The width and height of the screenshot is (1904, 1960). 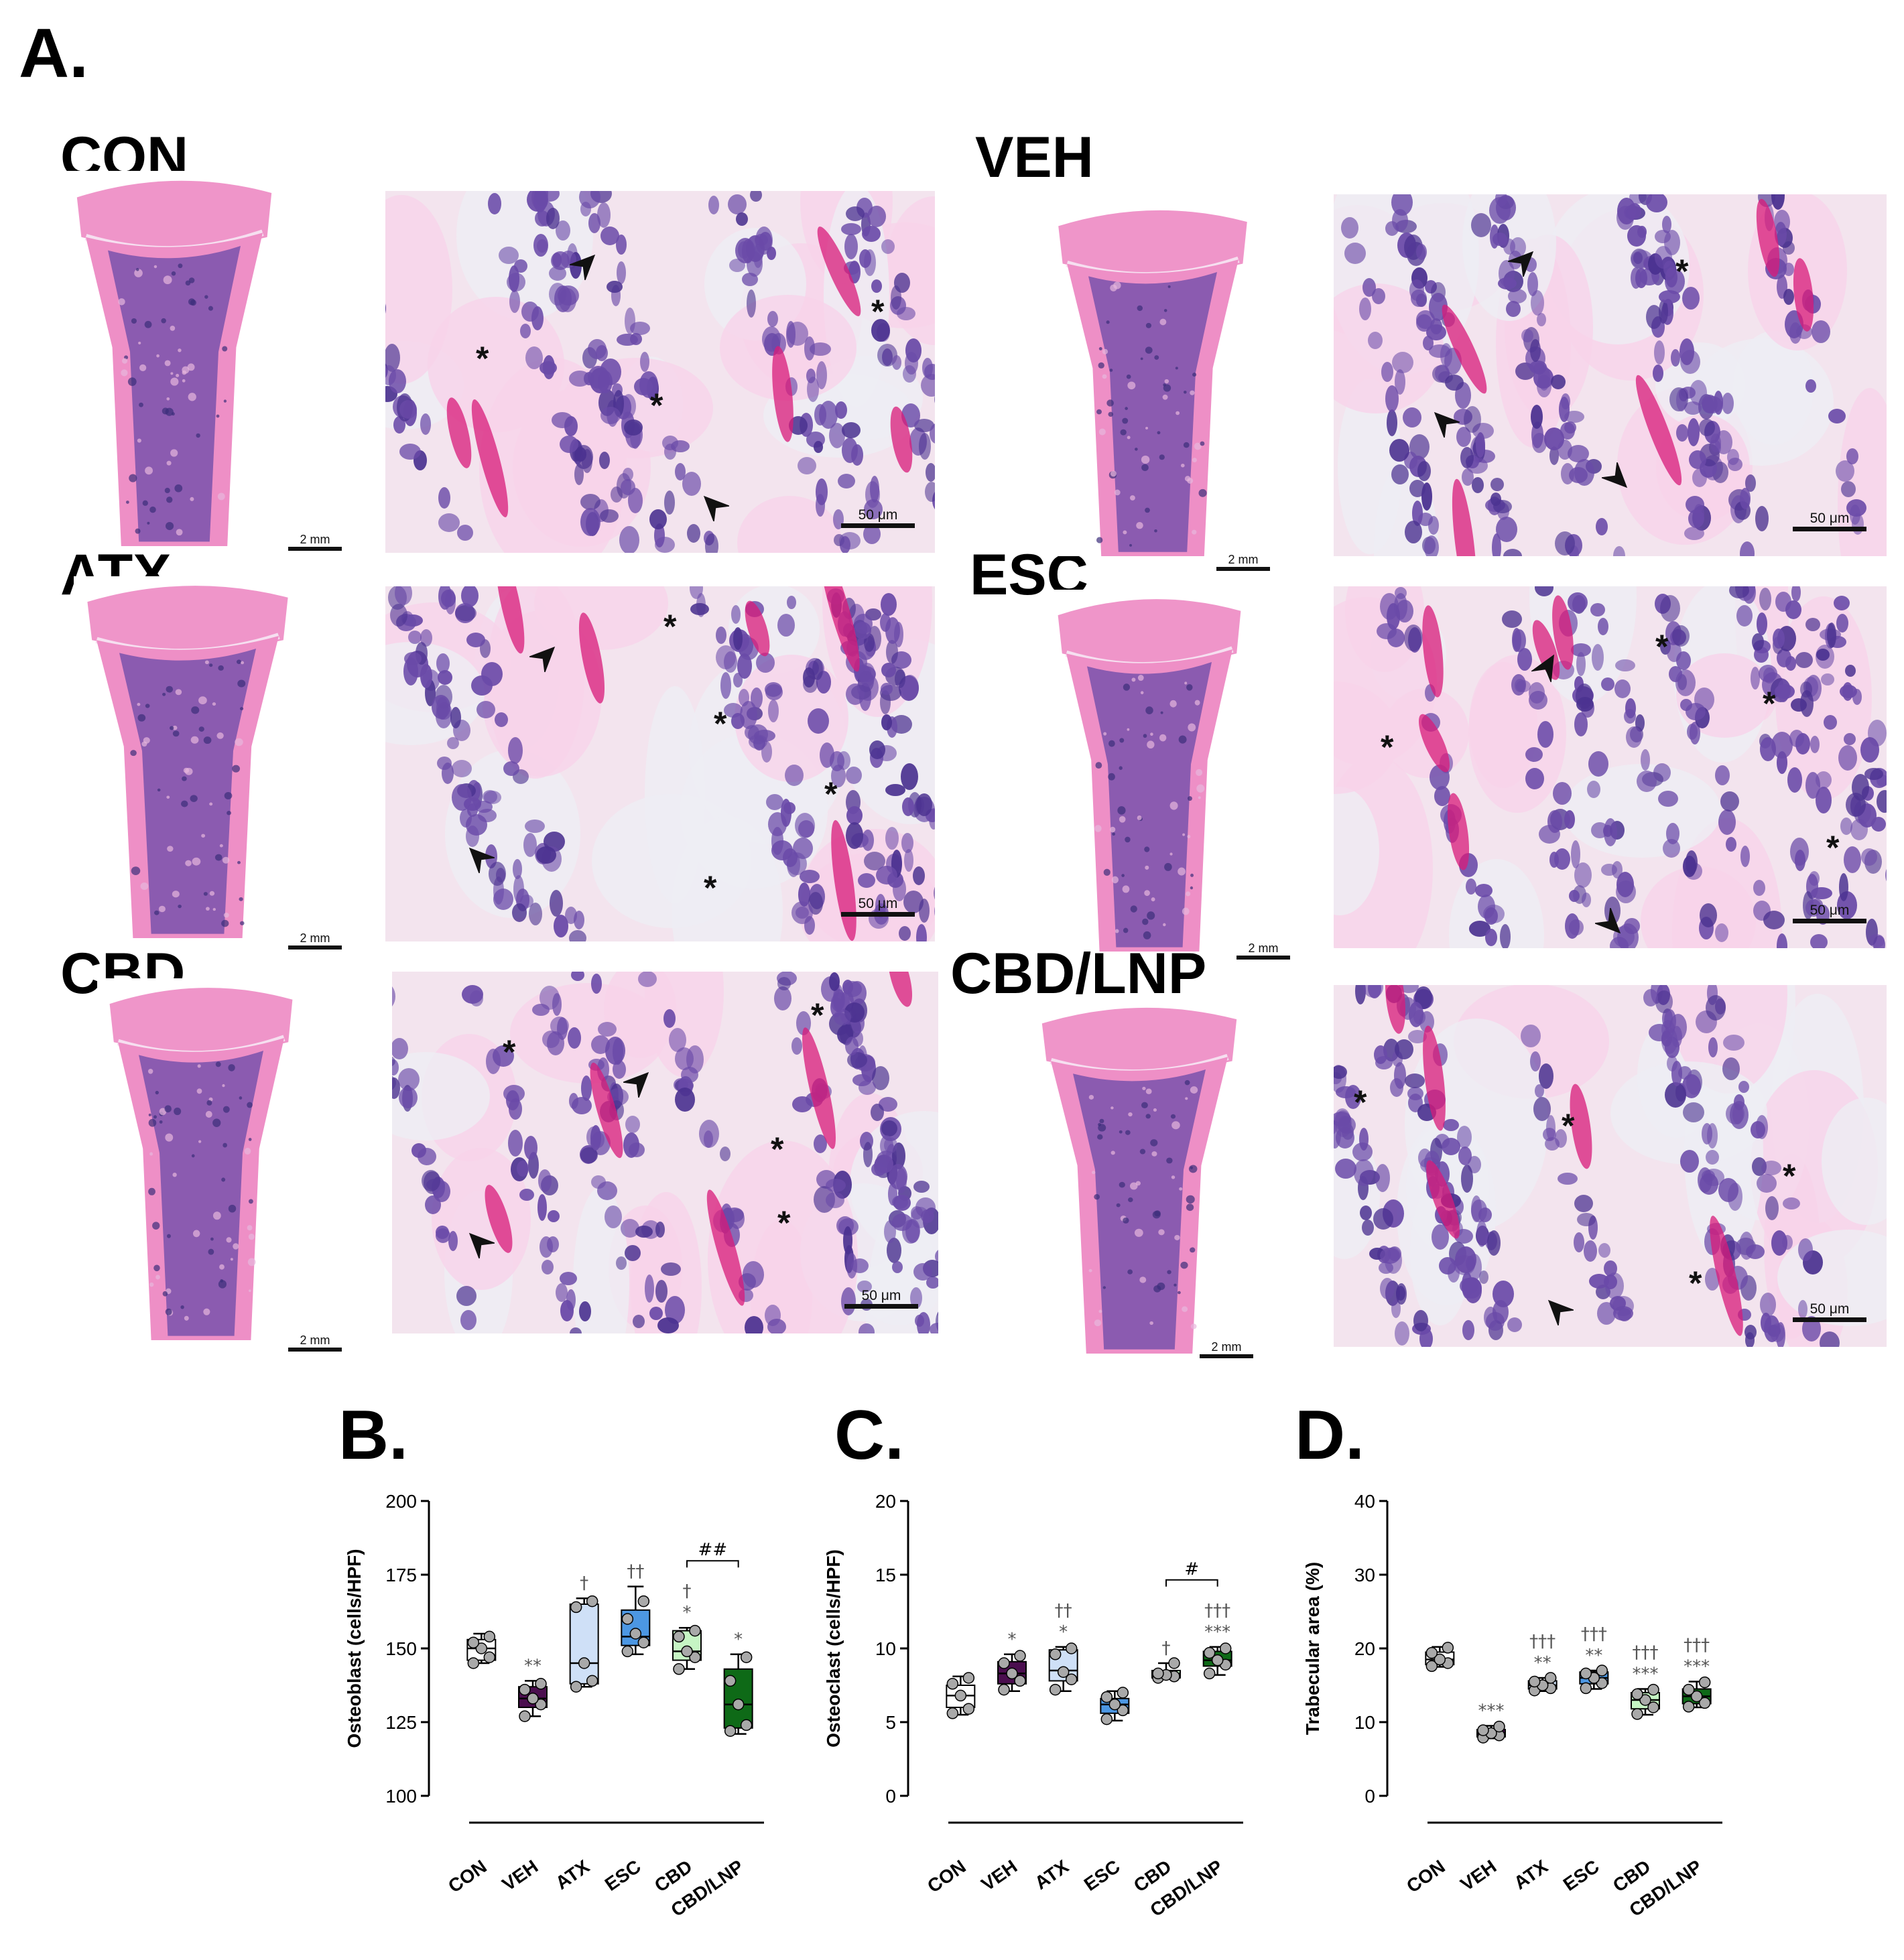 I want to click on y-tick-label: 5, so click(x=891, y=1722).